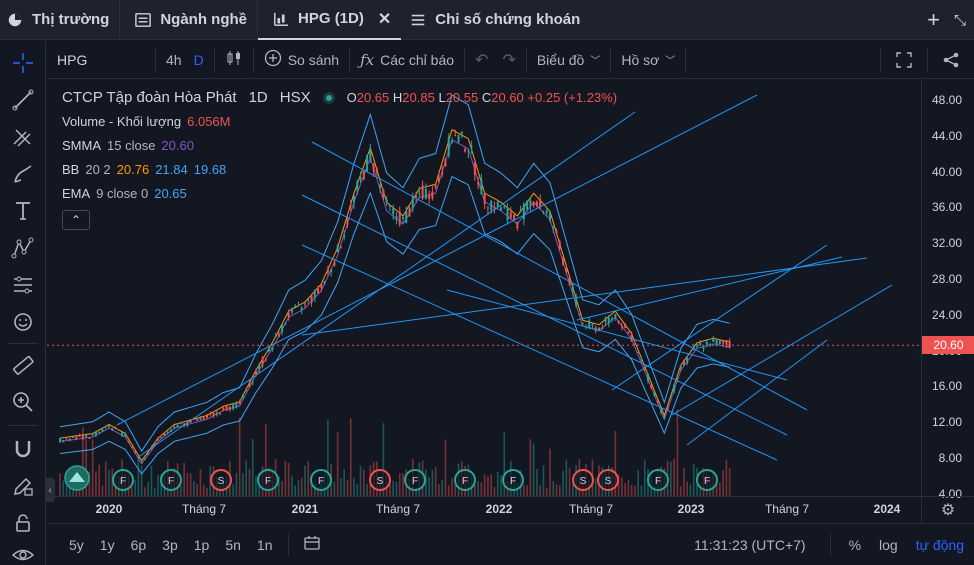  Describe the element at coordinates (23, 365) in the screenshot. I see `ruler-icon` at that location.